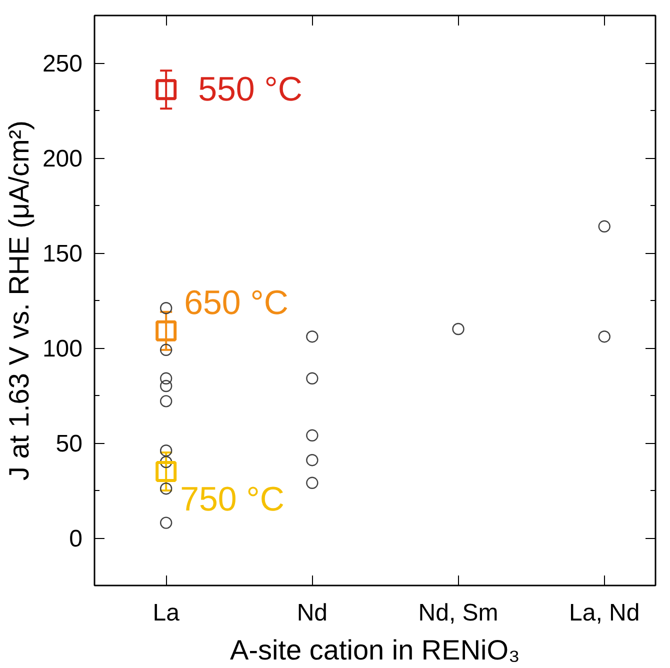  I want to click on x-tick-label: Nd, so click(312, 613).